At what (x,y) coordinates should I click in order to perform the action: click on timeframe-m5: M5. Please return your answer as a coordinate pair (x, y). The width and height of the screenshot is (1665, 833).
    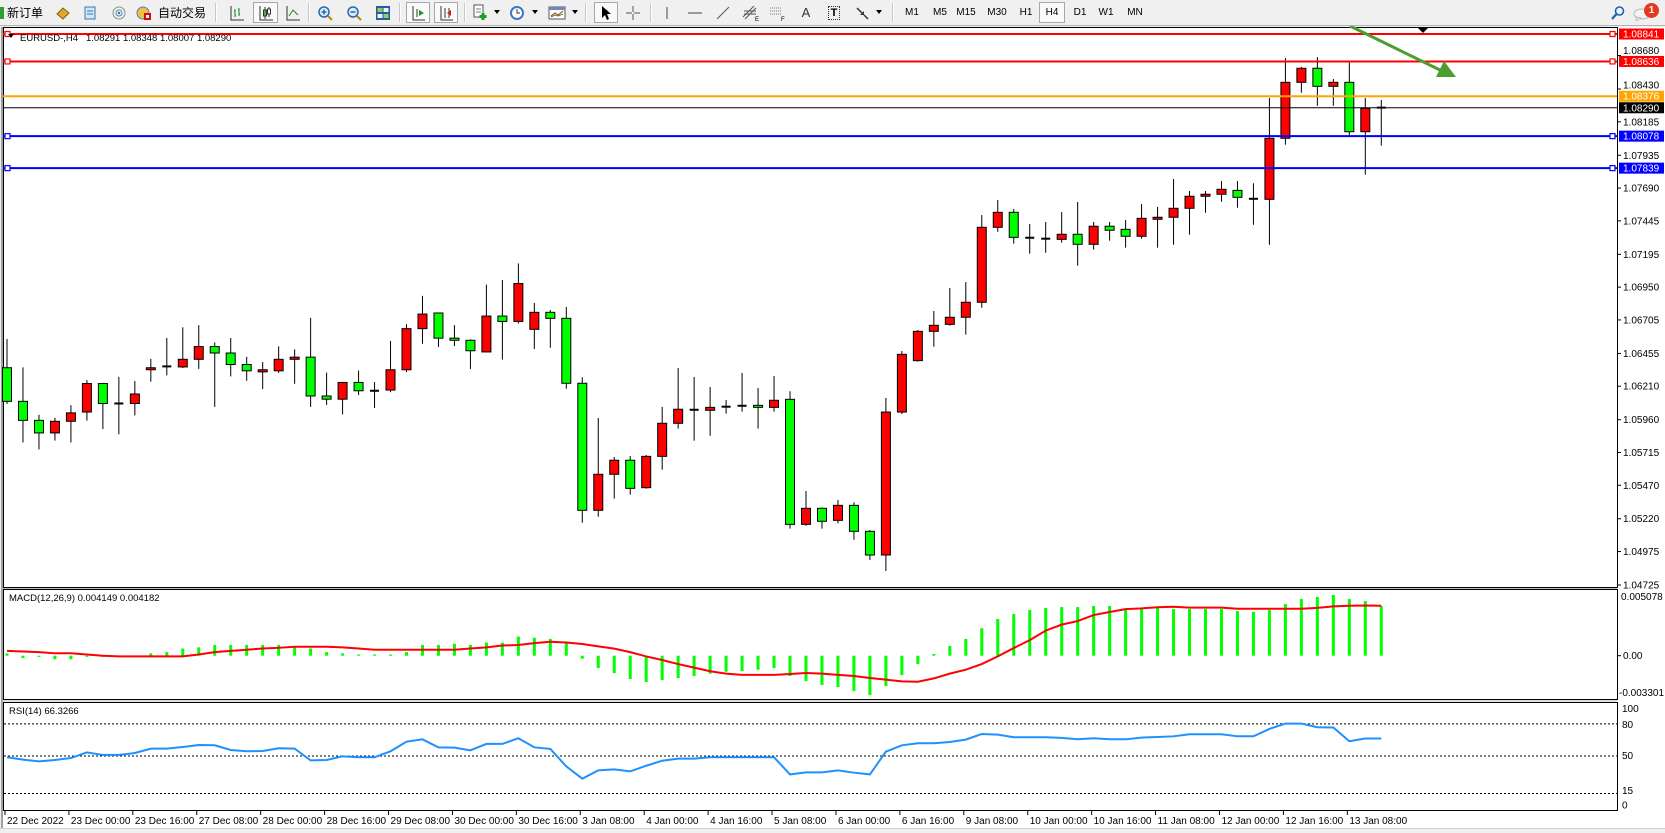
    Looking at the image, I should click on (940, 12).